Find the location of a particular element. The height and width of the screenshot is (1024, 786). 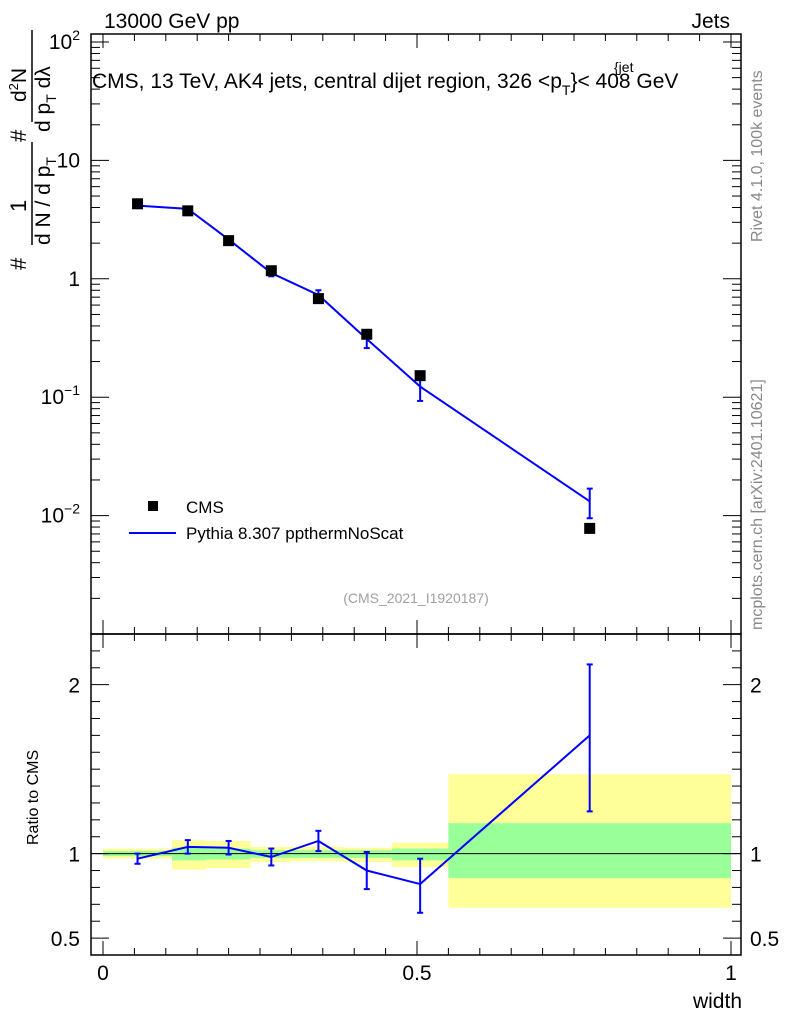

y-label-right-den-a: d p is located at coordinates (43, 117).